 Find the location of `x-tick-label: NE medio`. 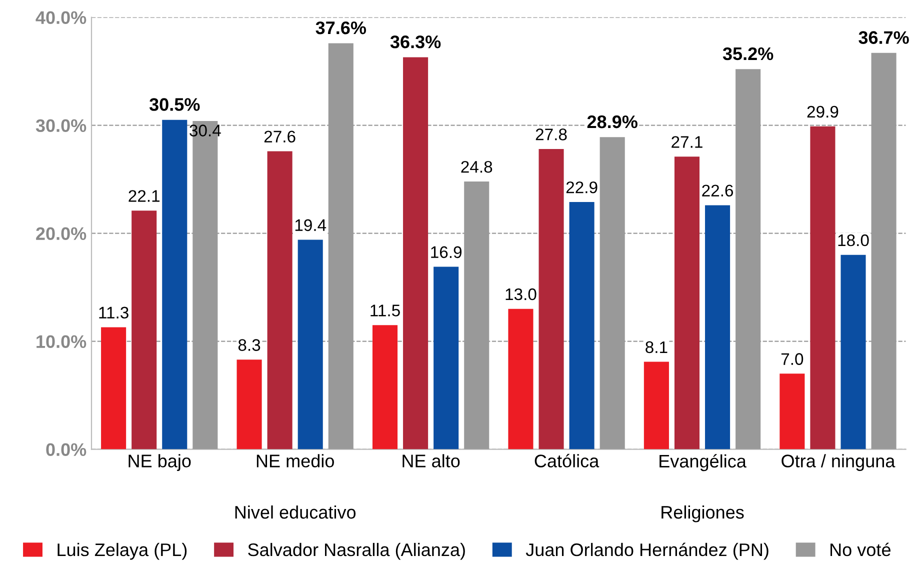

x-tick-label: NE medio is located at coordinates (295, 461).